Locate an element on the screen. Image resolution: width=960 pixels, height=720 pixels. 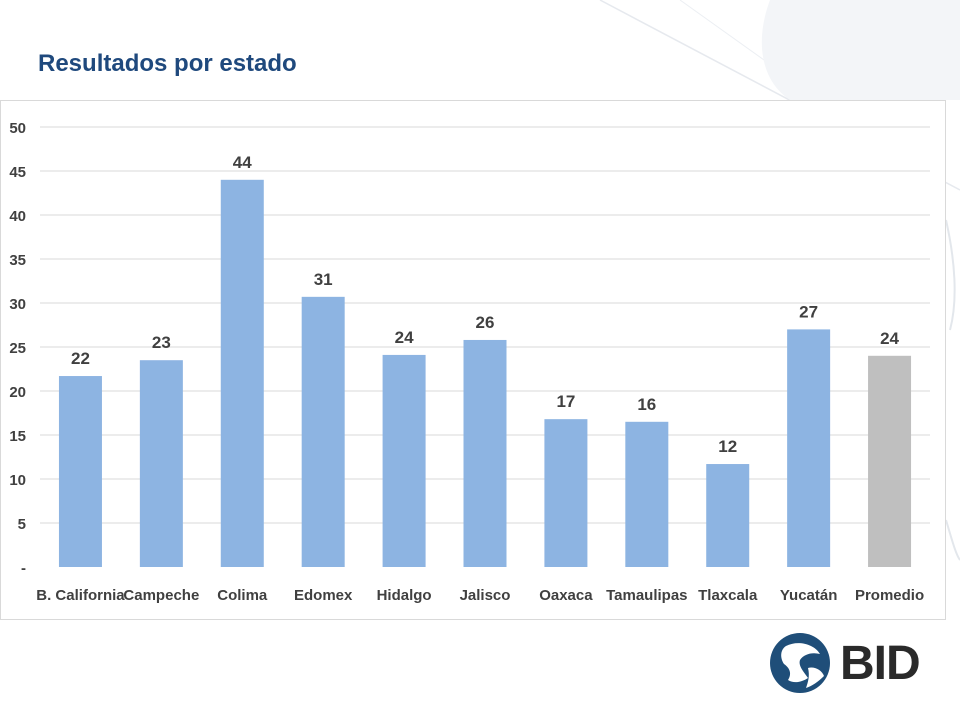
data-label: 22 is located at coordinates (80, 358).